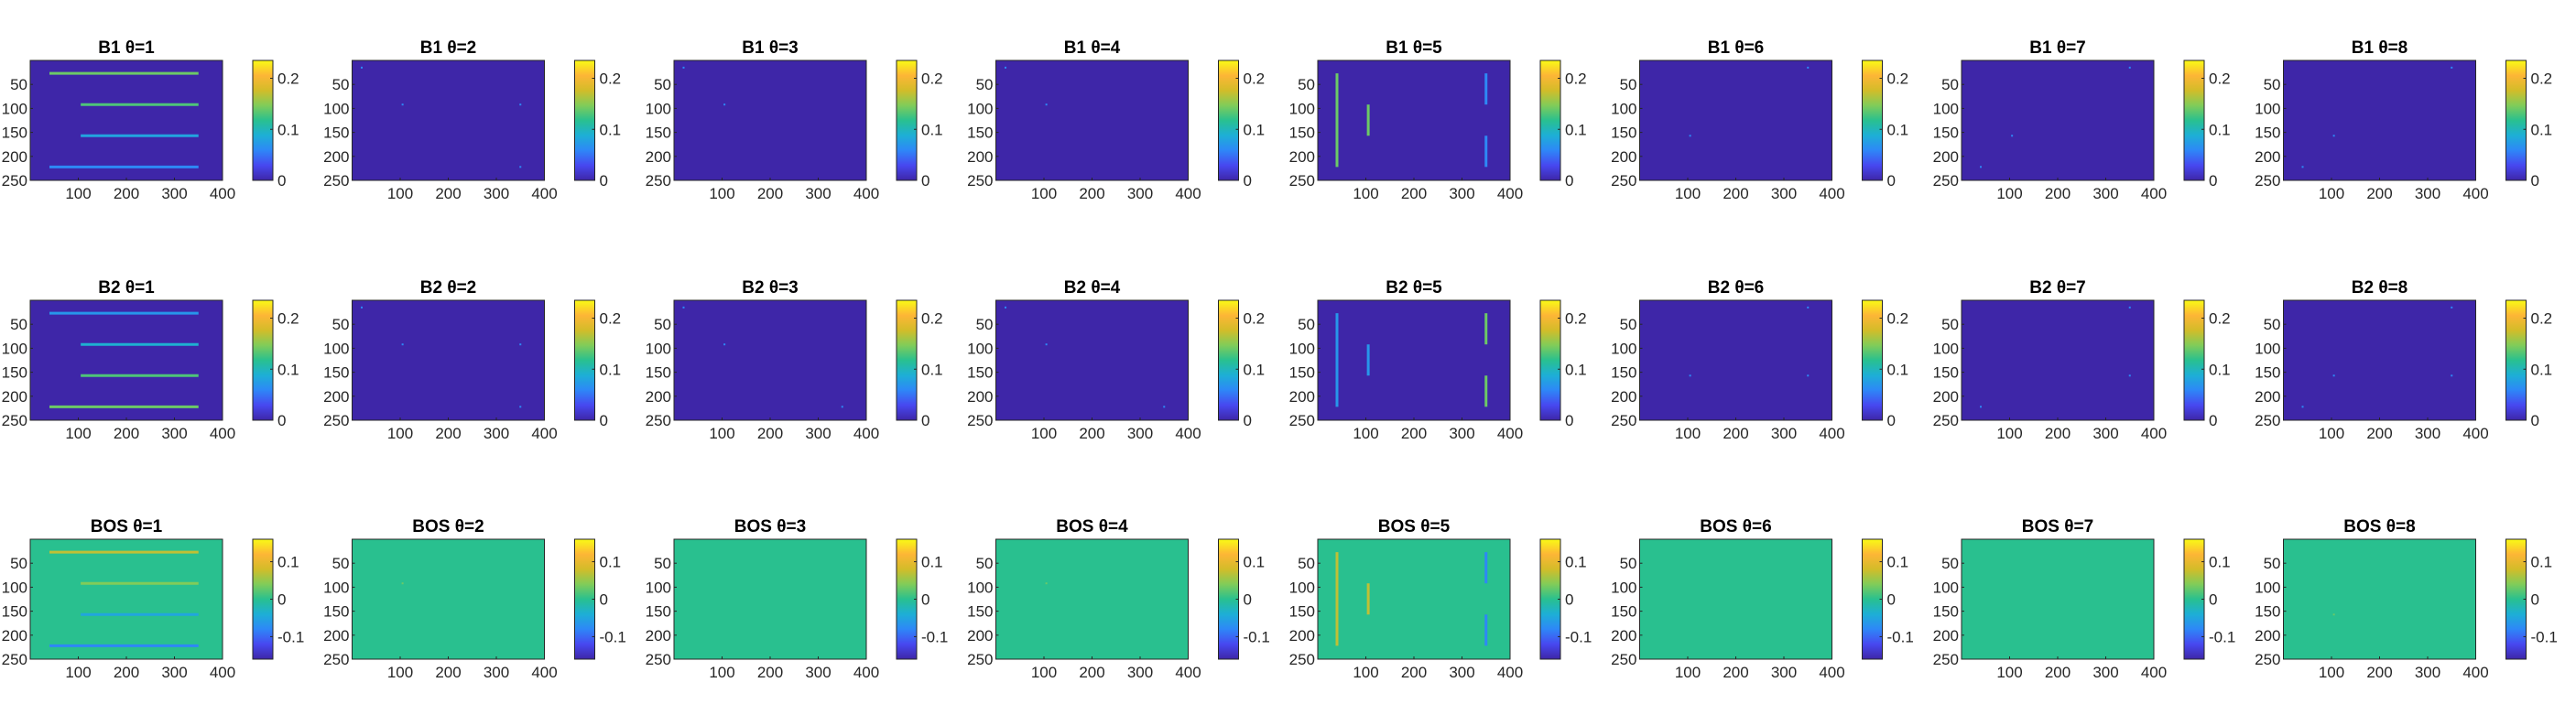 The width and height of the screenshot is (2576, 715). I want to click on panel-title: B1 θ=4, so click(1092, 48).